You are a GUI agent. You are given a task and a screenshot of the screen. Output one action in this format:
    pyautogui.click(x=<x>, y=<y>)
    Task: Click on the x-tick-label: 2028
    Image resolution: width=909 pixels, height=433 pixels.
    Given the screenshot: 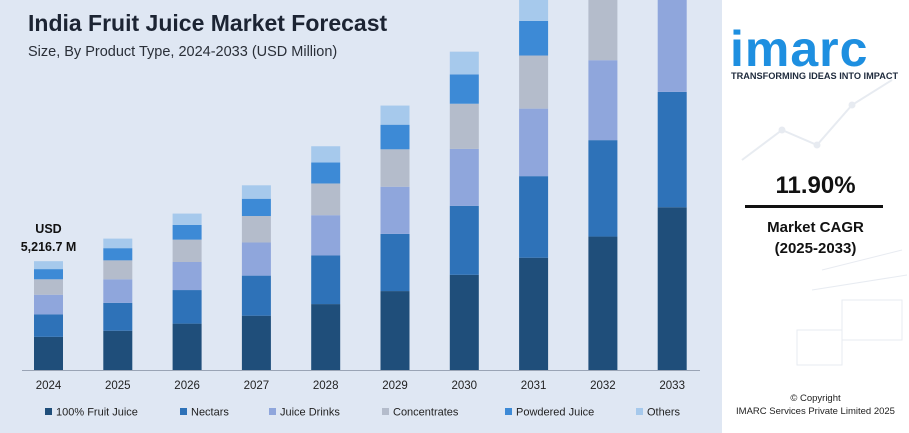 What is the action you would take?
    pyautogui.click(x=326, y=386)
    